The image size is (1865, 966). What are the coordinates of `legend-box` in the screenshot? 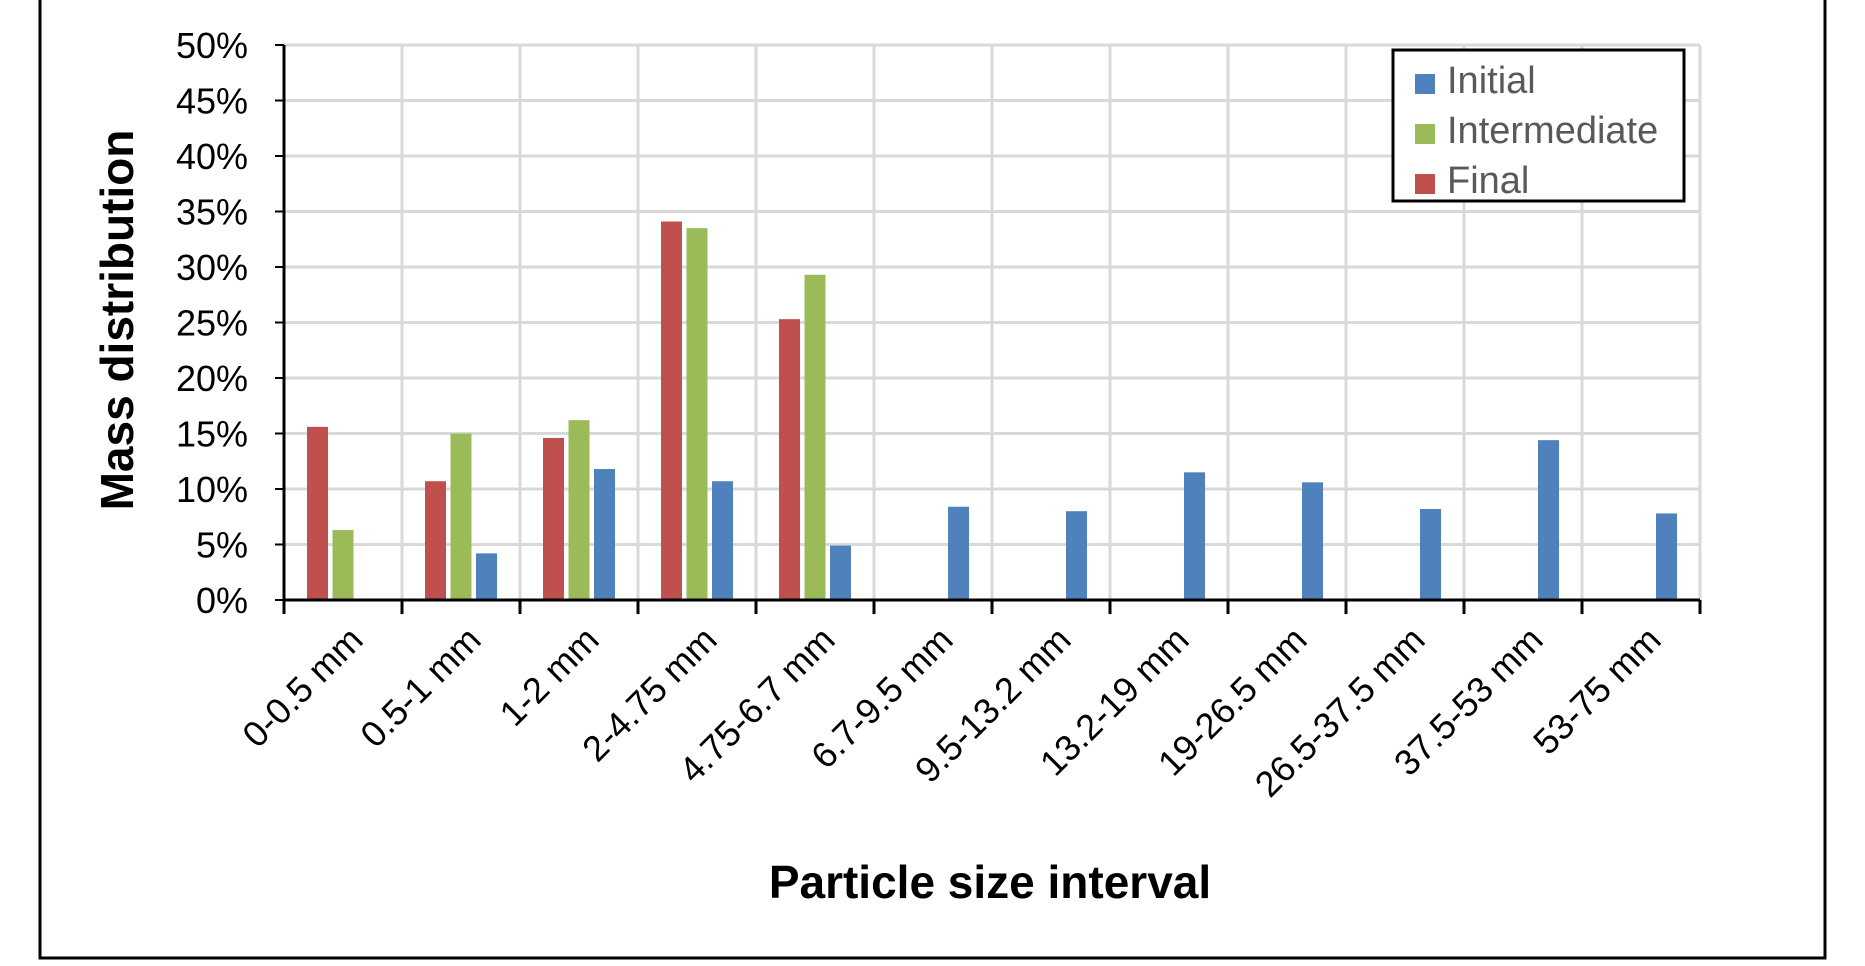 It's located at (1538, 125).